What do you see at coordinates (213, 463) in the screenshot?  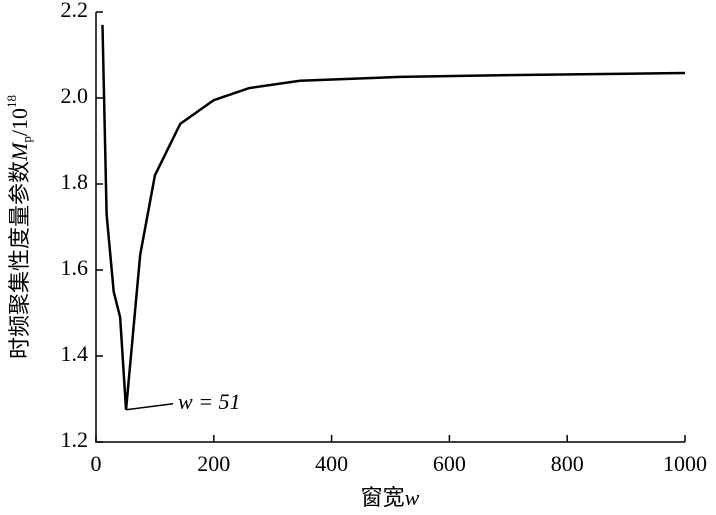 I see `x-tick-label: 200` at bounding box center [213, 463].